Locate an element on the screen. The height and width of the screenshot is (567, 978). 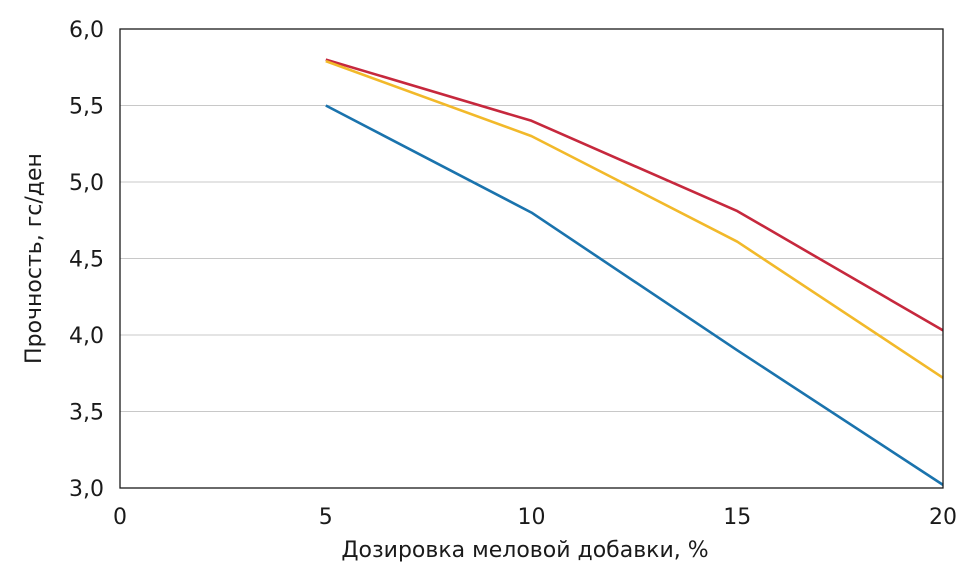
y-tick-label: 6,0 is located at coordinates (86, 30).